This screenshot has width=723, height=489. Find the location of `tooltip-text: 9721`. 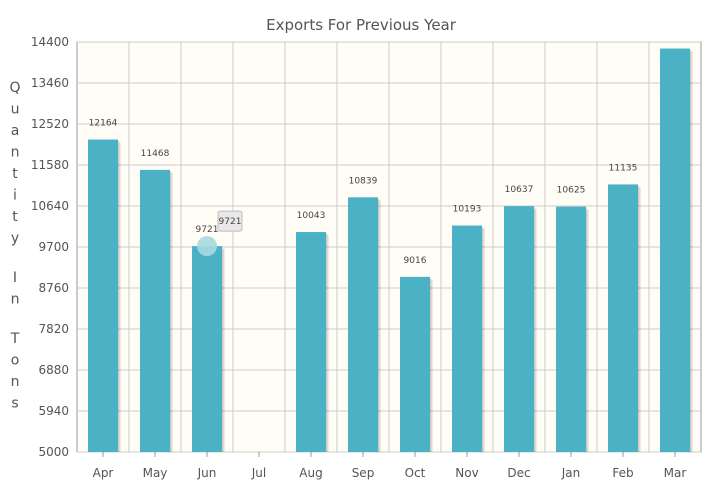

tooltip-text: 9721 is located at coordinates (230, 222).